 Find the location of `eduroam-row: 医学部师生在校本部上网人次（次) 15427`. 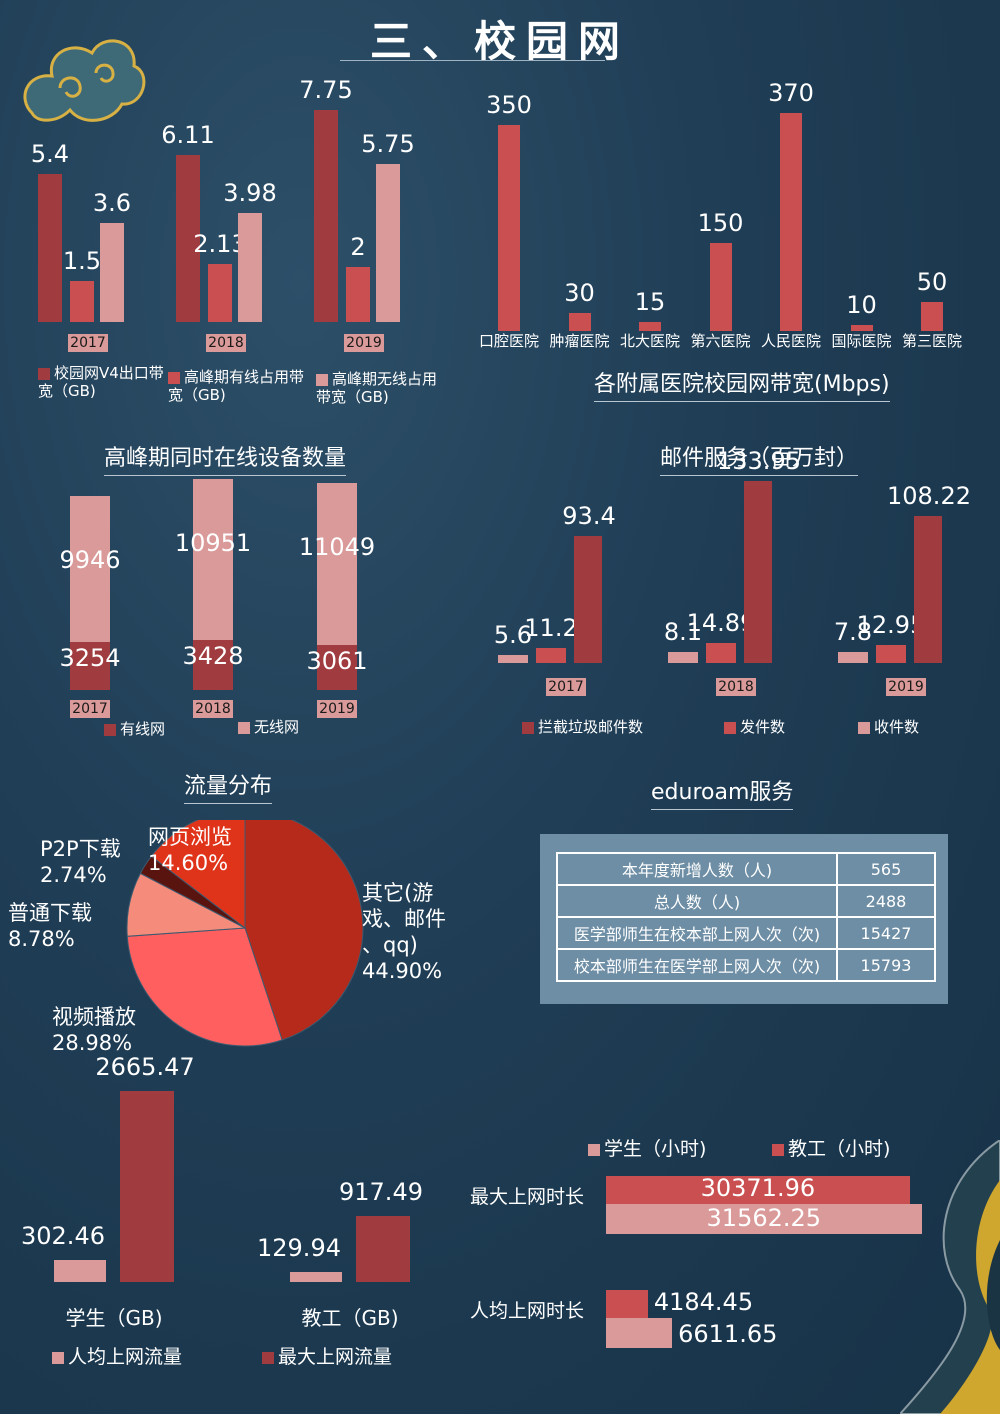

eduroam-row: 医学部师生在校本部上网人次（次) 15427 is located at coordinates (746, 933).